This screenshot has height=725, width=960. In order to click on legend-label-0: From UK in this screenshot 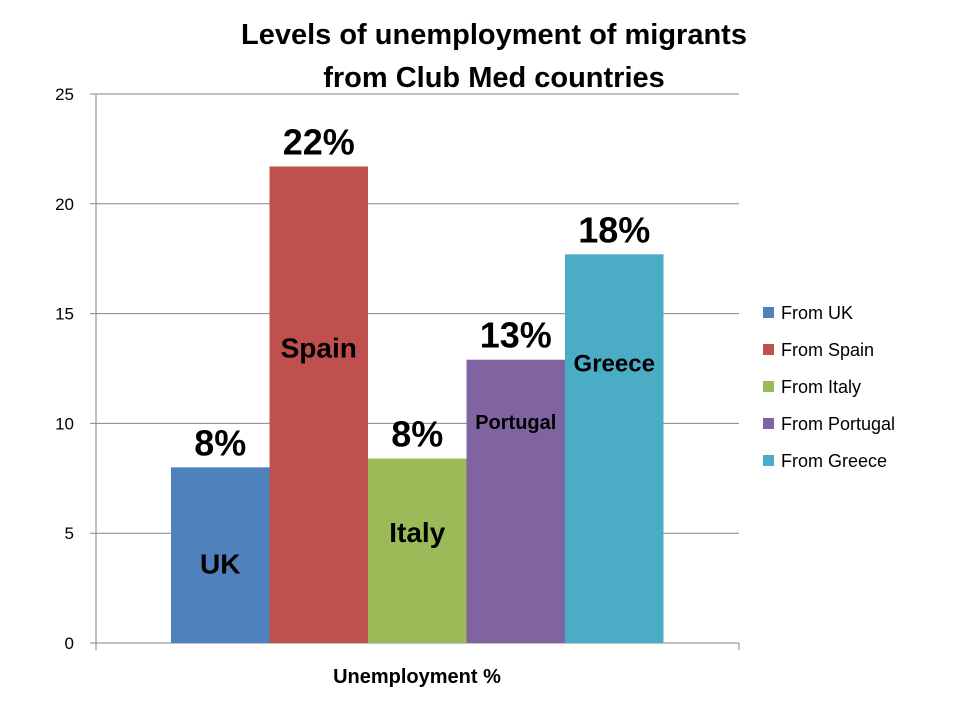, I will do `click(817, 313)`.